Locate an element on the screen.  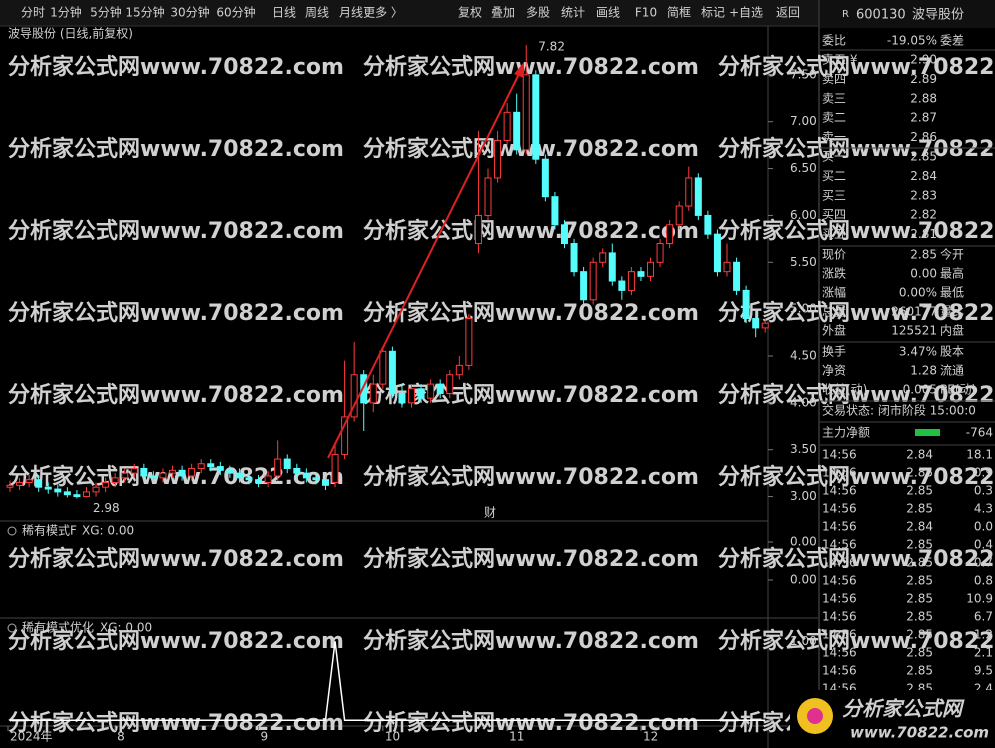
toolbar-button: 复权 is located at coordinates (470, 13).